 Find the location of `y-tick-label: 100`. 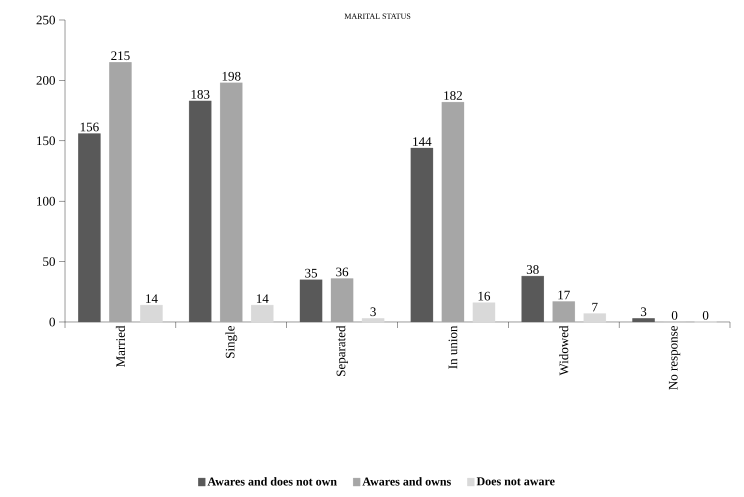

y-tick-label: 100 is located at coordinates (46, 201).